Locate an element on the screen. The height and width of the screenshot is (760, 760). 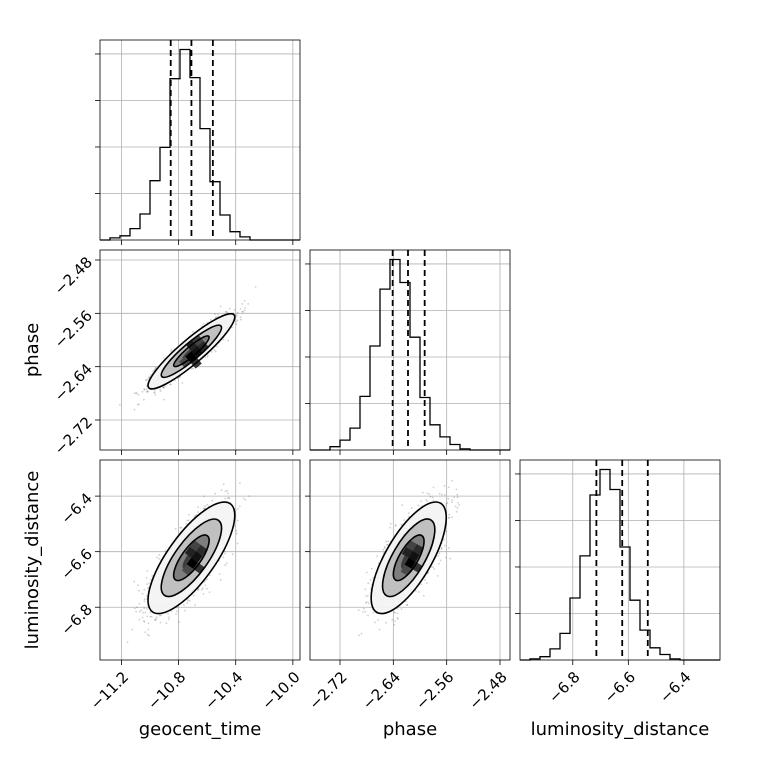
scatter-geocent-time-vs-luminosity-distance is located at coordinates (198, 562).